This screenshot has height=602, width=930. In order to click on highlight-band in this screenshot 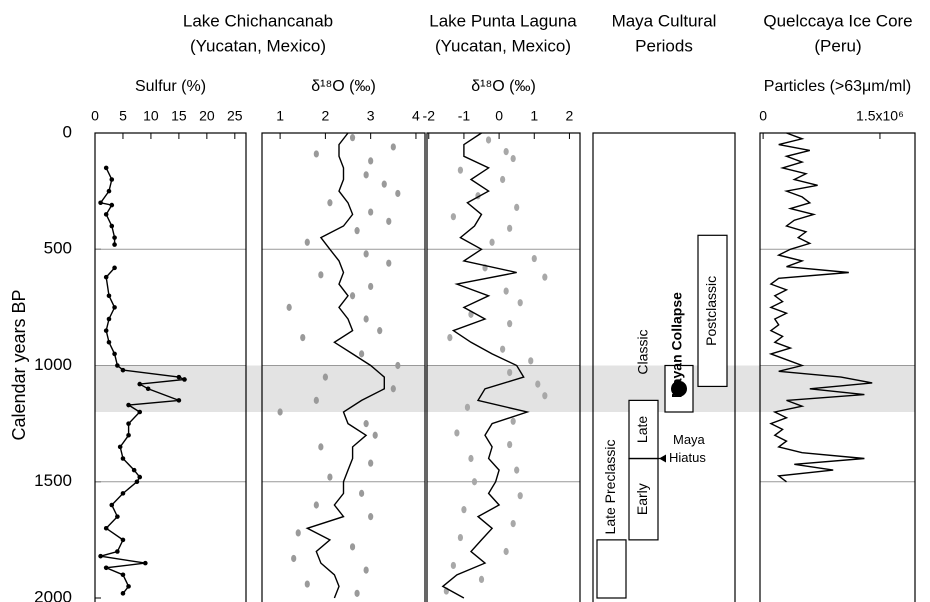, I will do `click(505, 388)`.